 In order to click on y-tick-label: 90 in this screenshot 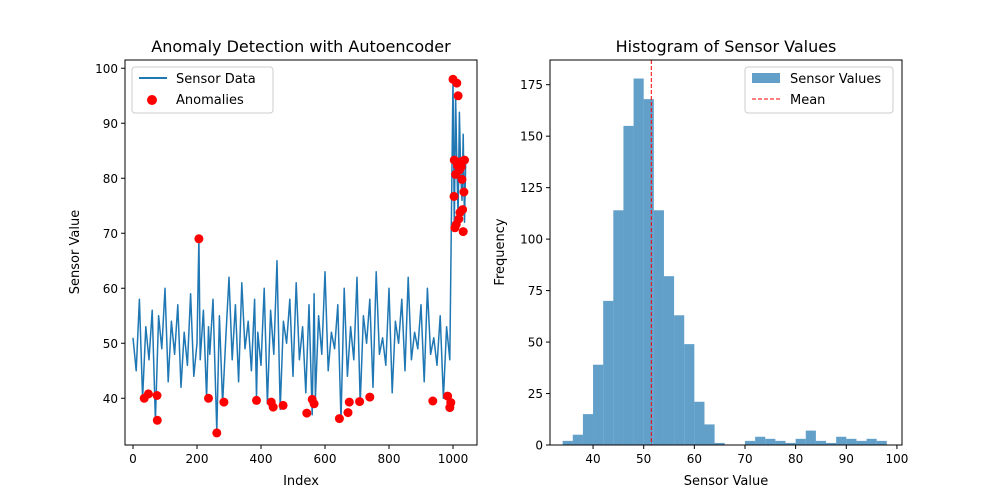, I will do `click(110, 124)`.